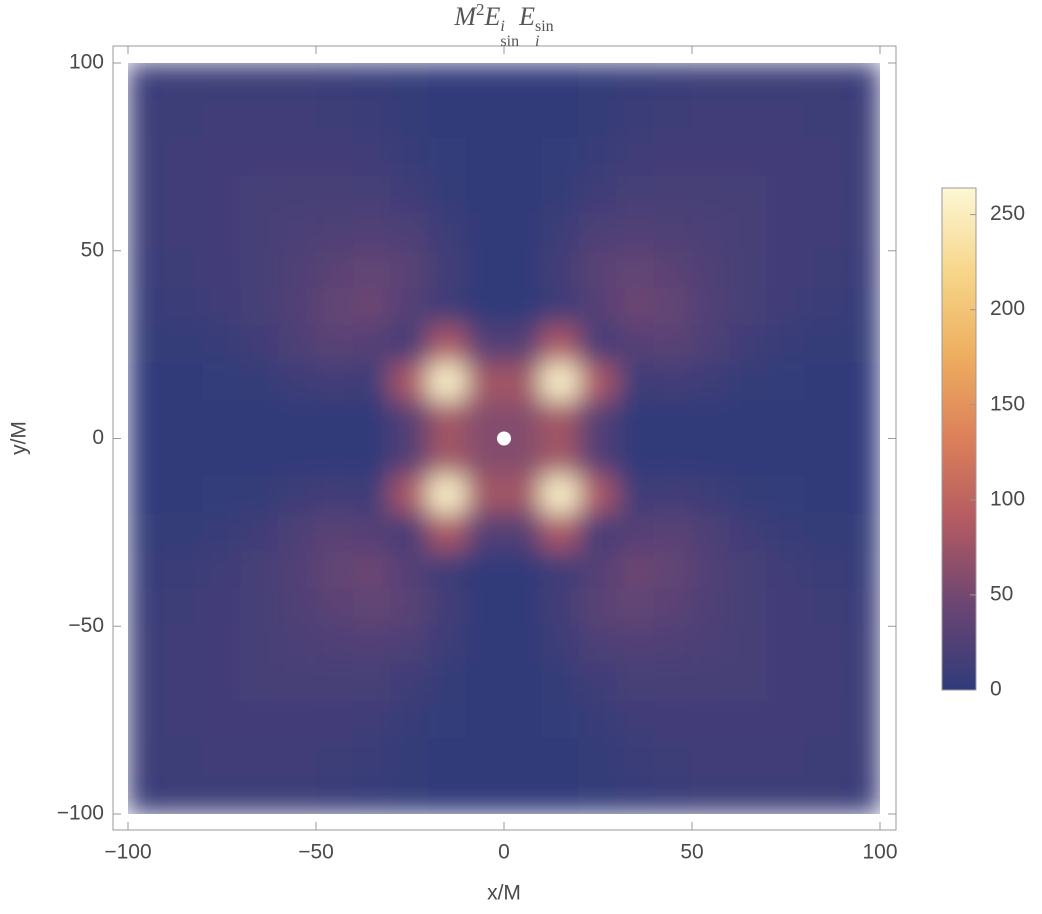 The width and height of the screenshot is (1042, 914). What do you see at coordinates (544, 26) in the screenshot?
I see `title-part: sin` at bounding box center [544, 26].